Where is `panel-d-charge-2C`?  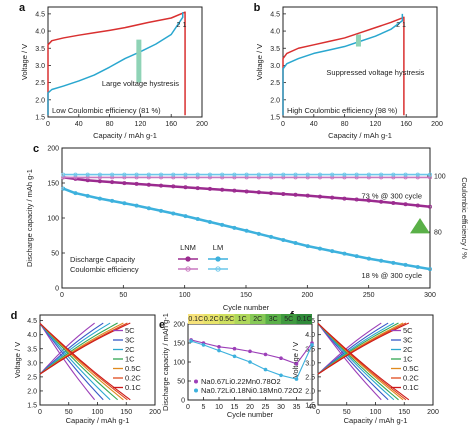 panel-d-charge-2C is located at coordinates (75, 348).